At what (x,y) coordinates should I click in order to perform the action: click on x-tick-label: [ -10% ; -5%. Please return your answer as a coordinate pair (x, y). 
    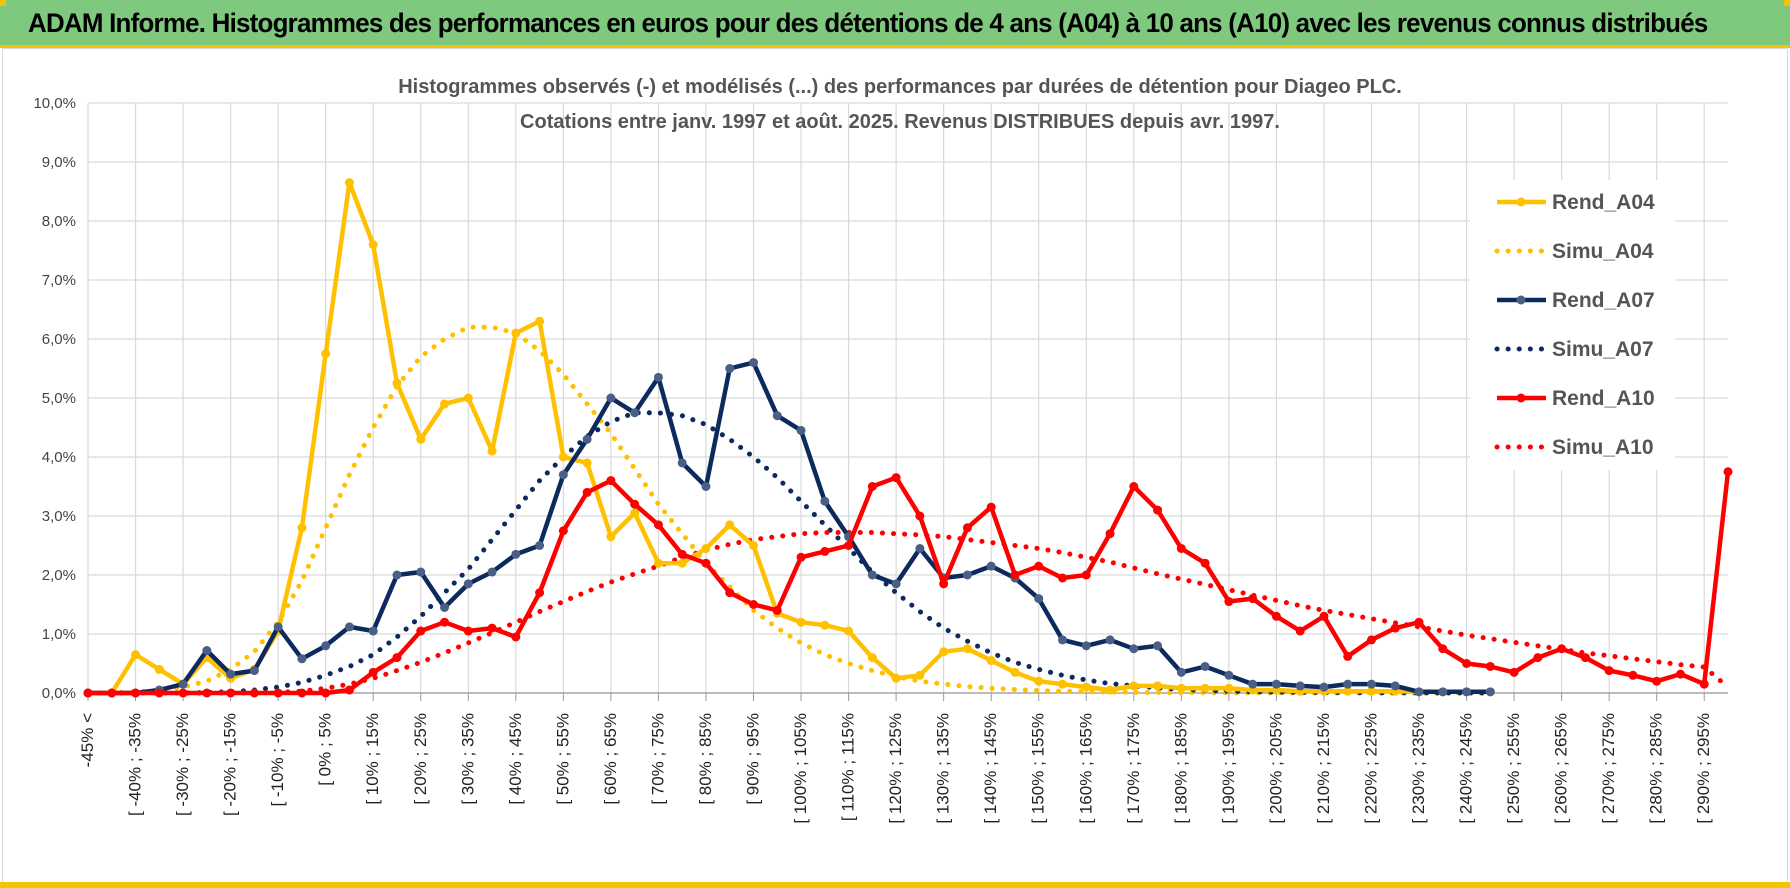
    Looking at the image, I should click on (277, 760).